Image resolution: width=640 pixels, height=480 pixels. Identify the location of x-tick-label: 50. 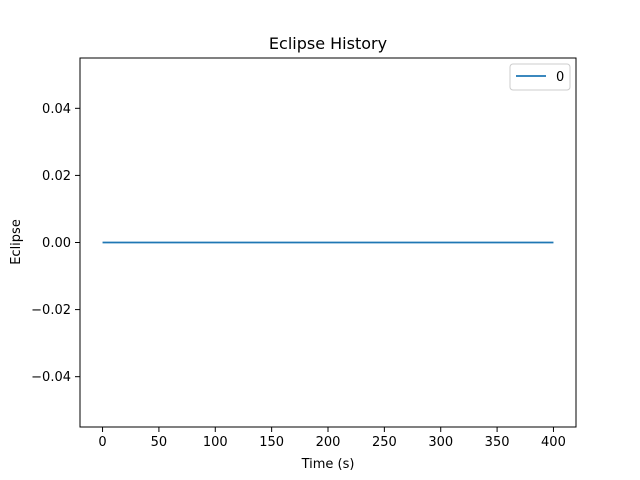
(159, 442).